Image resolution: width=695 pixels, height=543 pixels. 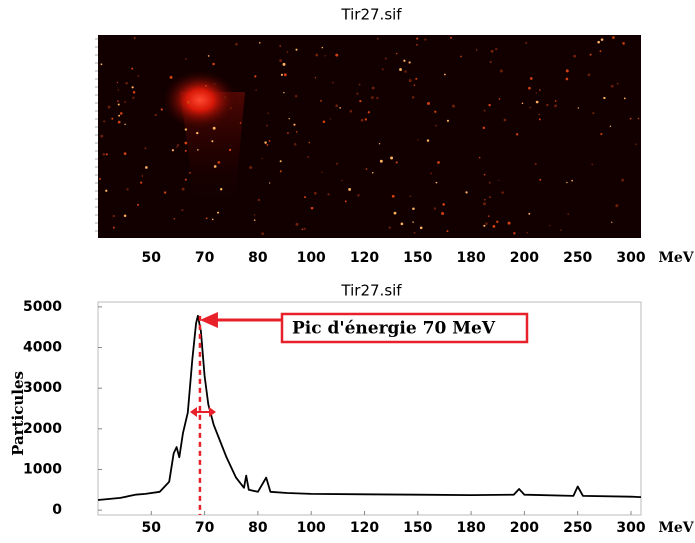 What do you see at coordinates (18, 413) in the screenshot?
I see `y-axis-label: Particules` at bounding box center [18, 413].